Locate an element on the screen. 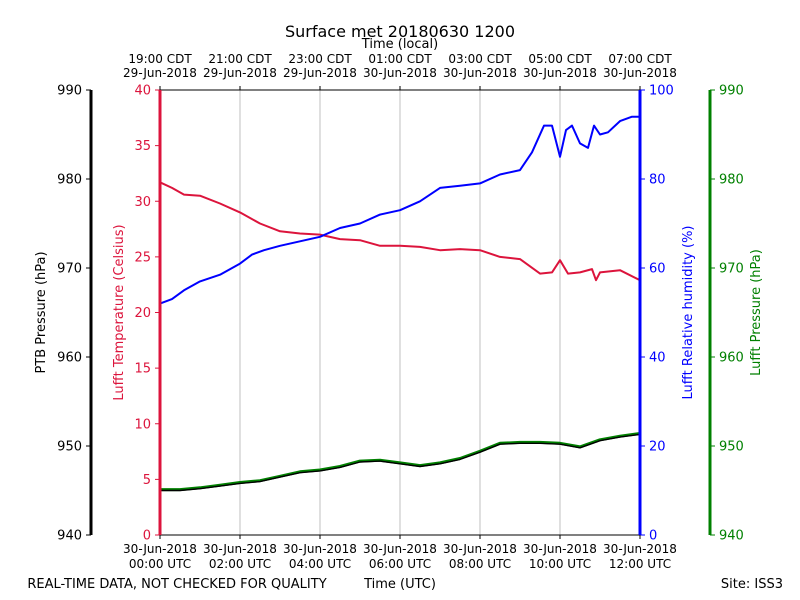  top-tick-time: 07:00 CDT is located at coordinates (640, 59).